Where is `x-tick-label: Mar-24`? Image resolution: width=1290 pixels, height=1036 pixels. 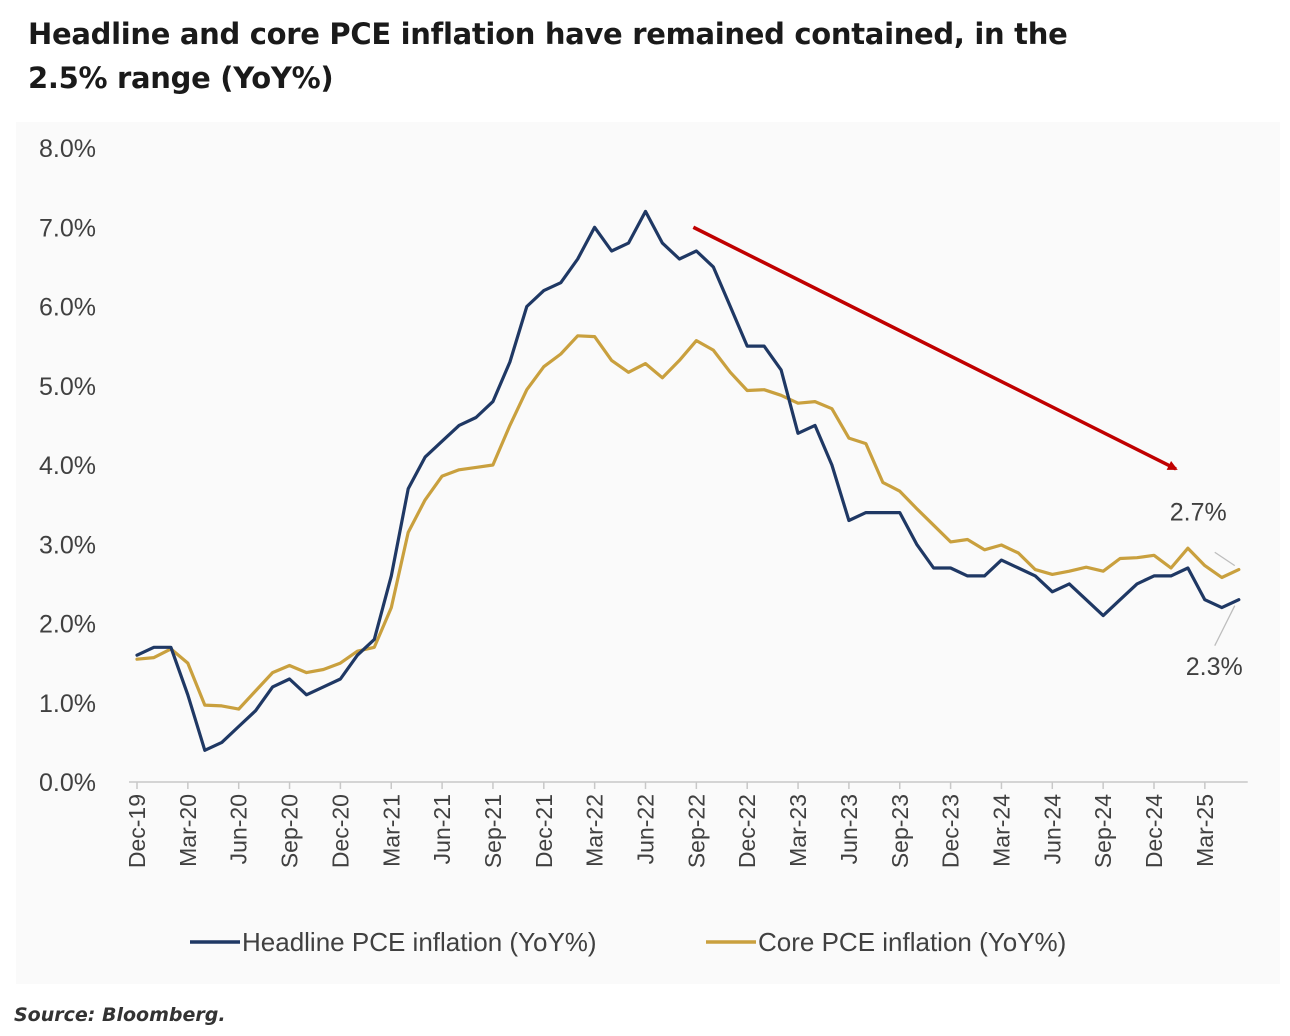 x-tick-label: Mar-24 is located at coordinates (1001, 830).